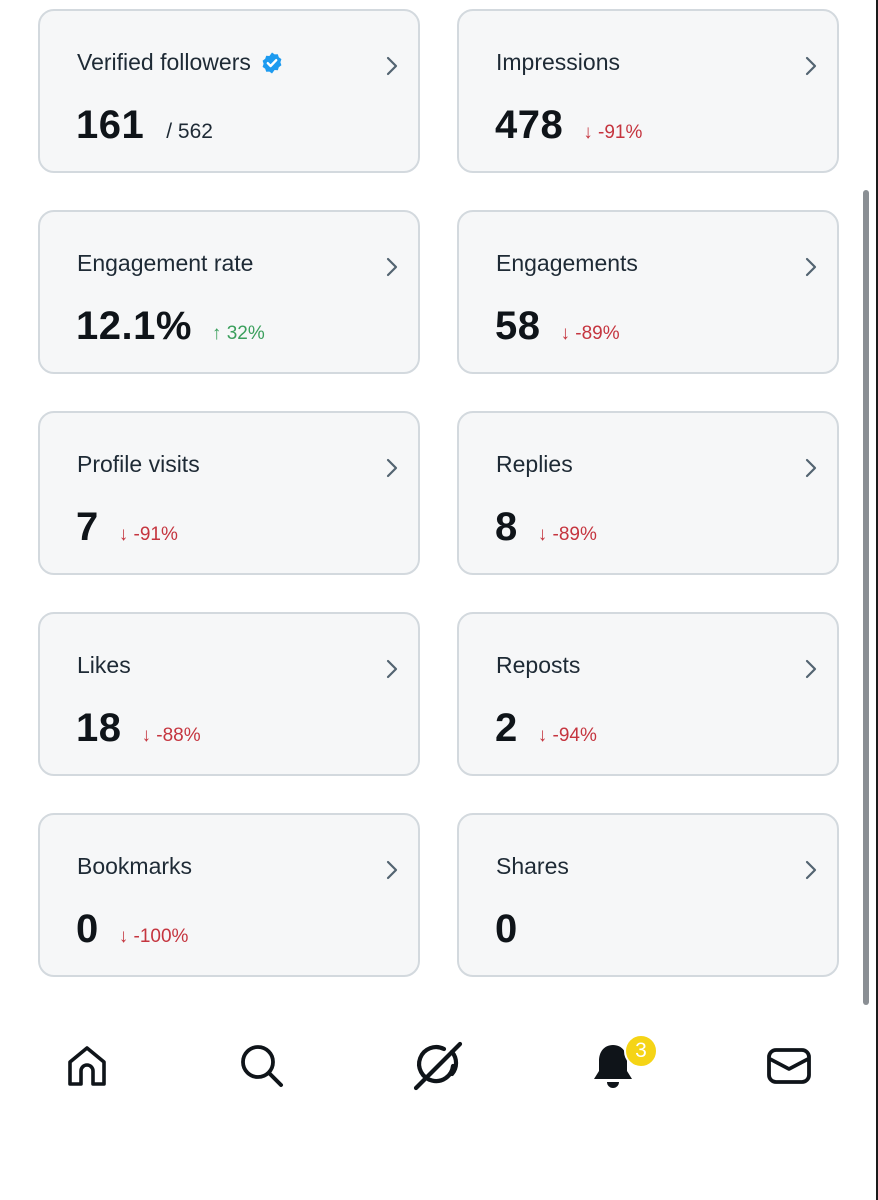 The image size is (878, 1200). I want to click on value-row: 2 ↓ -94%, so click(546, 728).